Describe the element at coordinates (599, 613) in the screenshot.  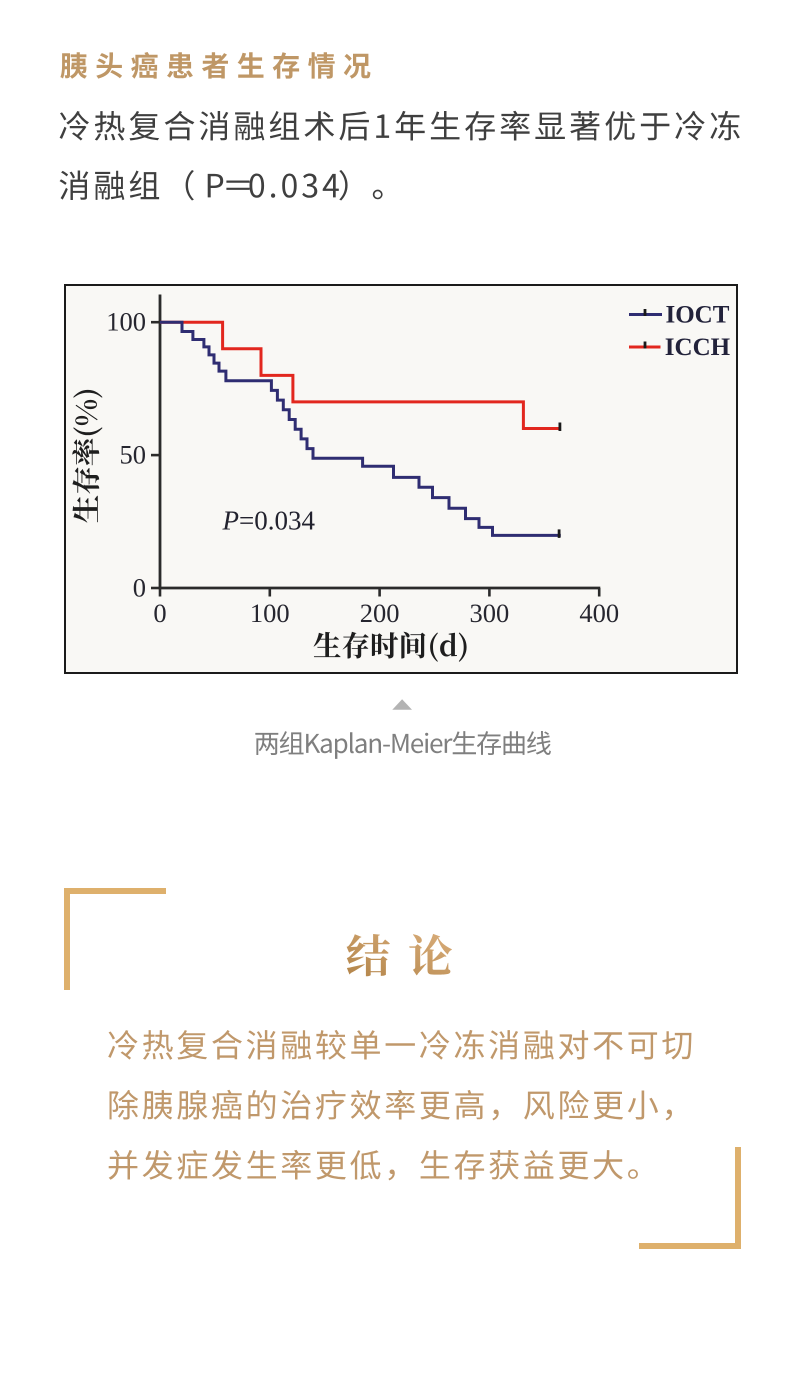
I see `svg-text: 400` at that location.